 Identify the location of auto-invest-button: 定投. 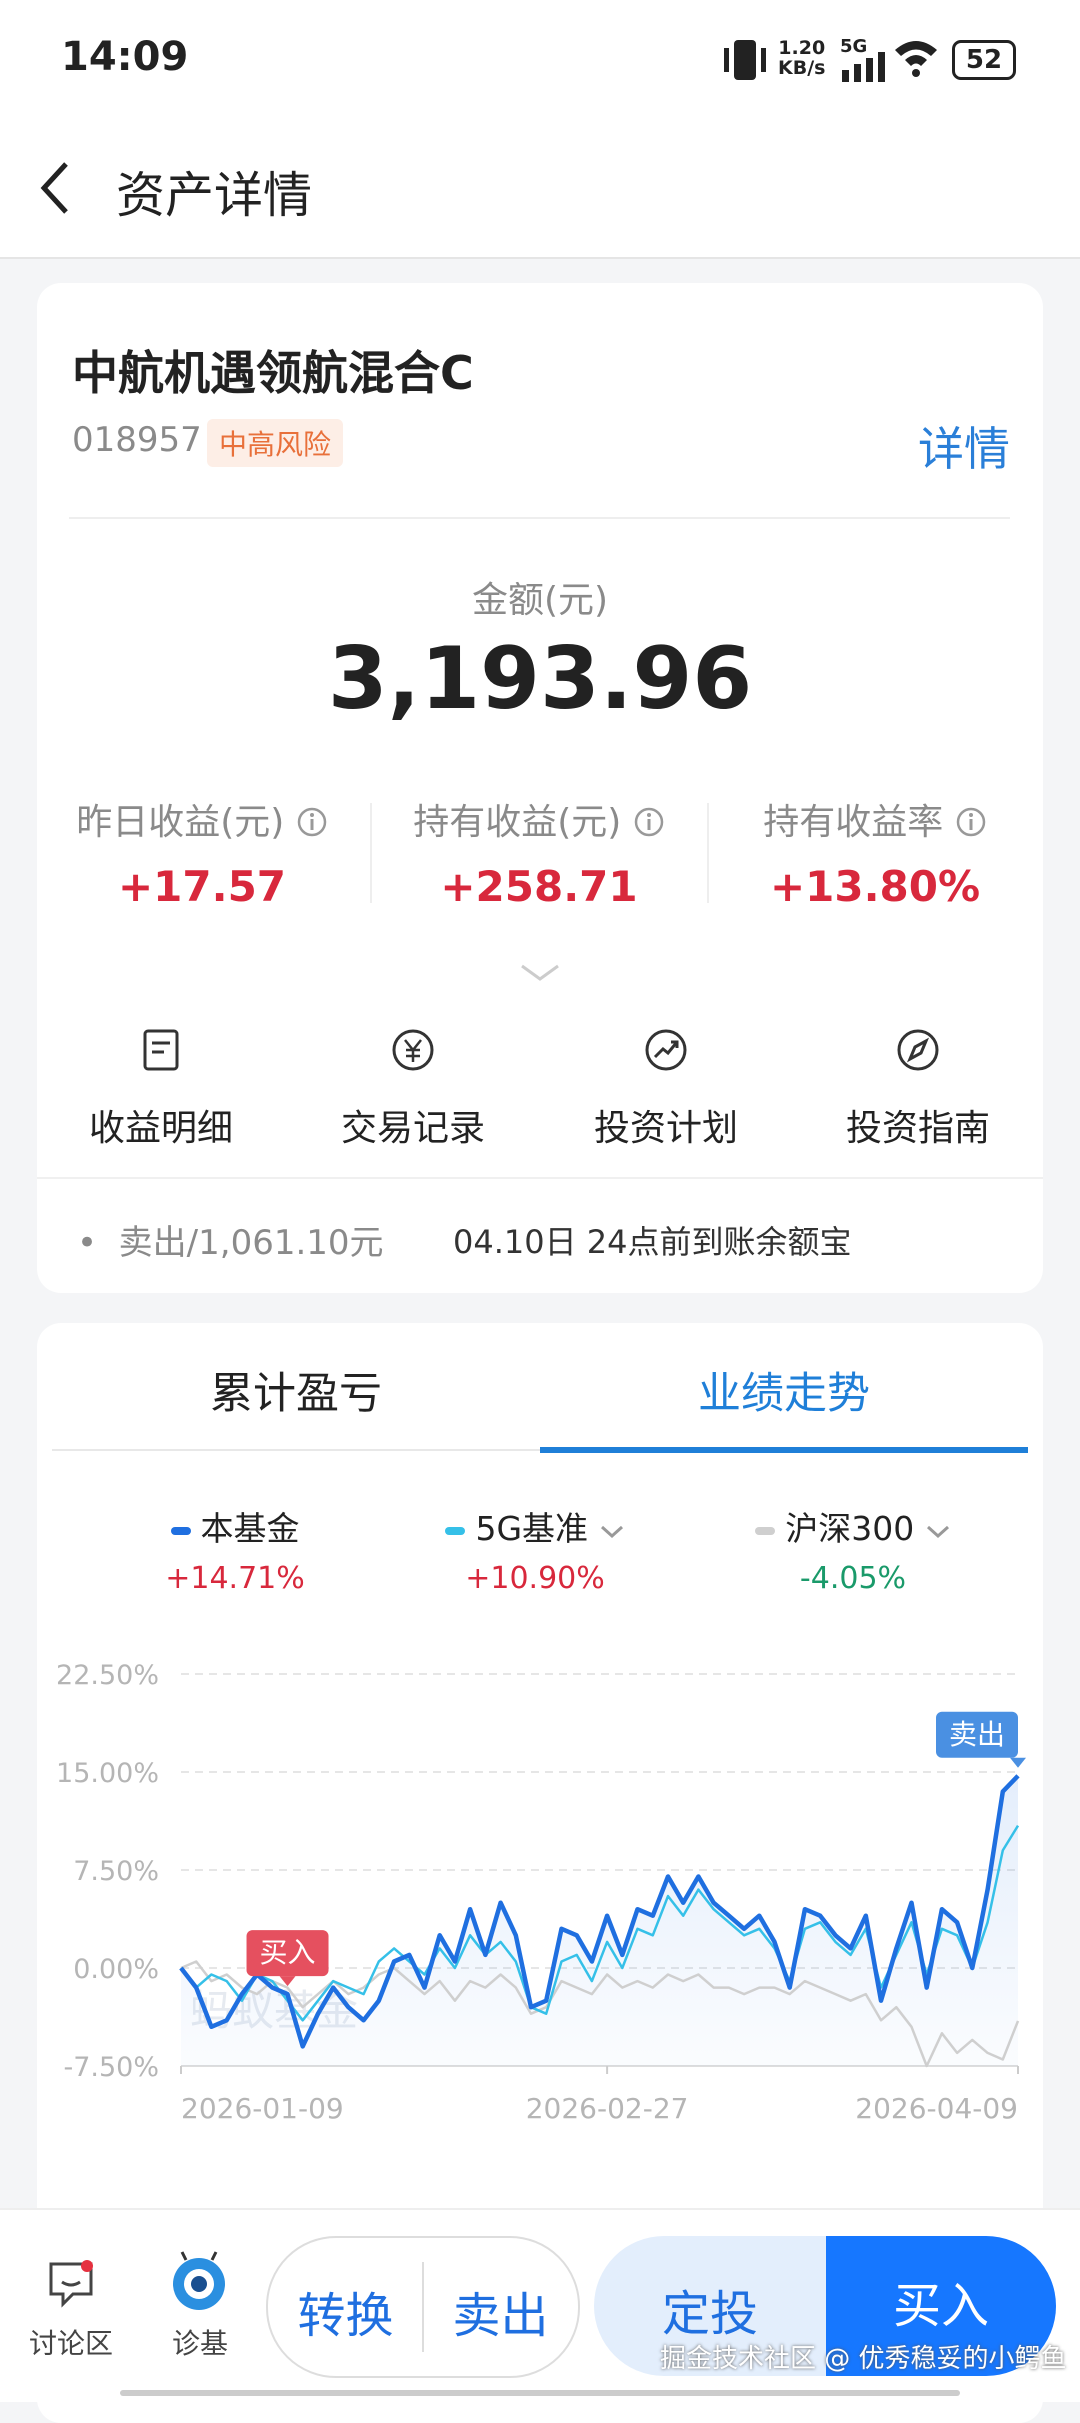
(709, 2314).